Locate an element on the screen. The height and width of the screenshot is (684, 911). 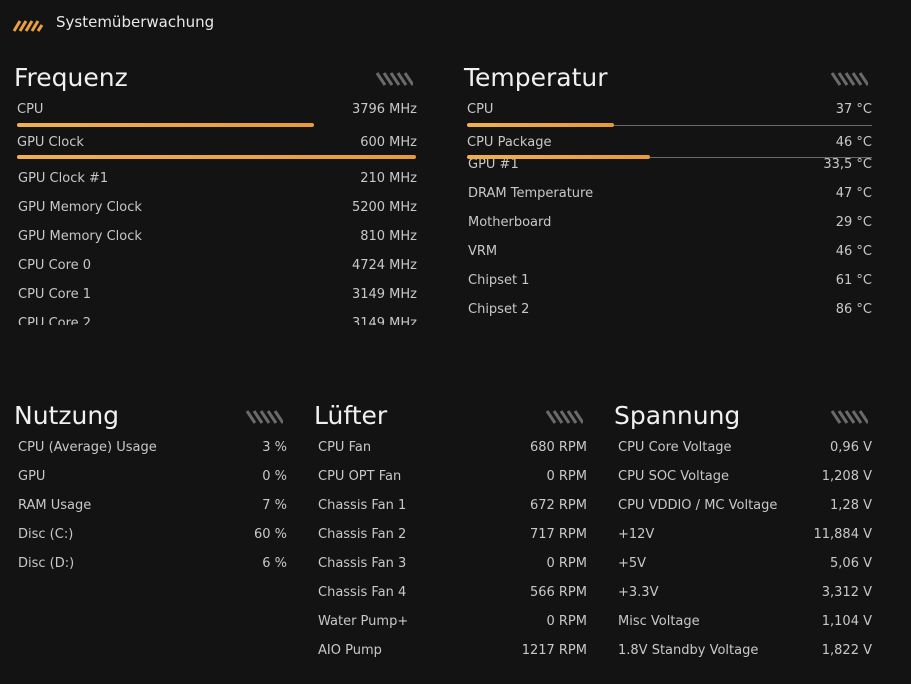
row-label: +5V is located at coordinates (632, 563).